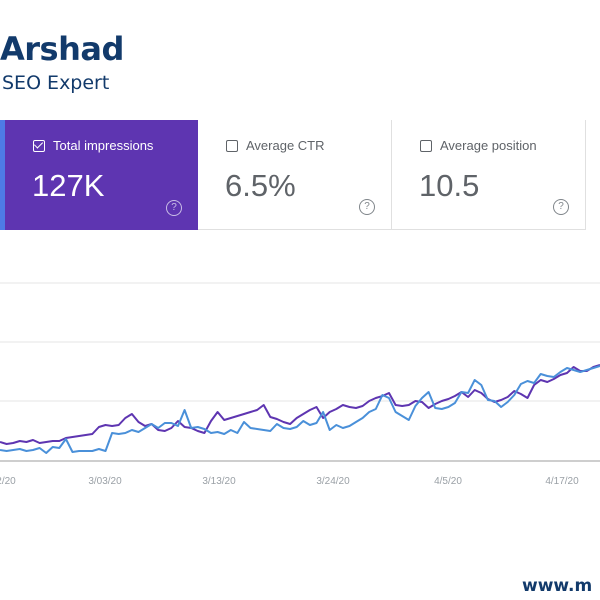 This screenshot has height=600, width=600. I want to click on checkbox-checked-icon, so click(39, 145).